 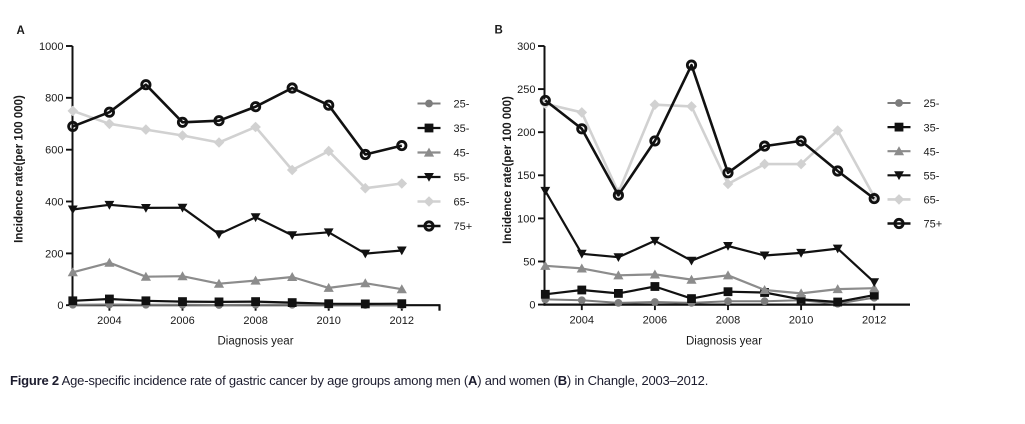 What do you see at coordinates (54, 202) in the screenshot?
I see `svg-text: 400` at bounding box center [54, 202].